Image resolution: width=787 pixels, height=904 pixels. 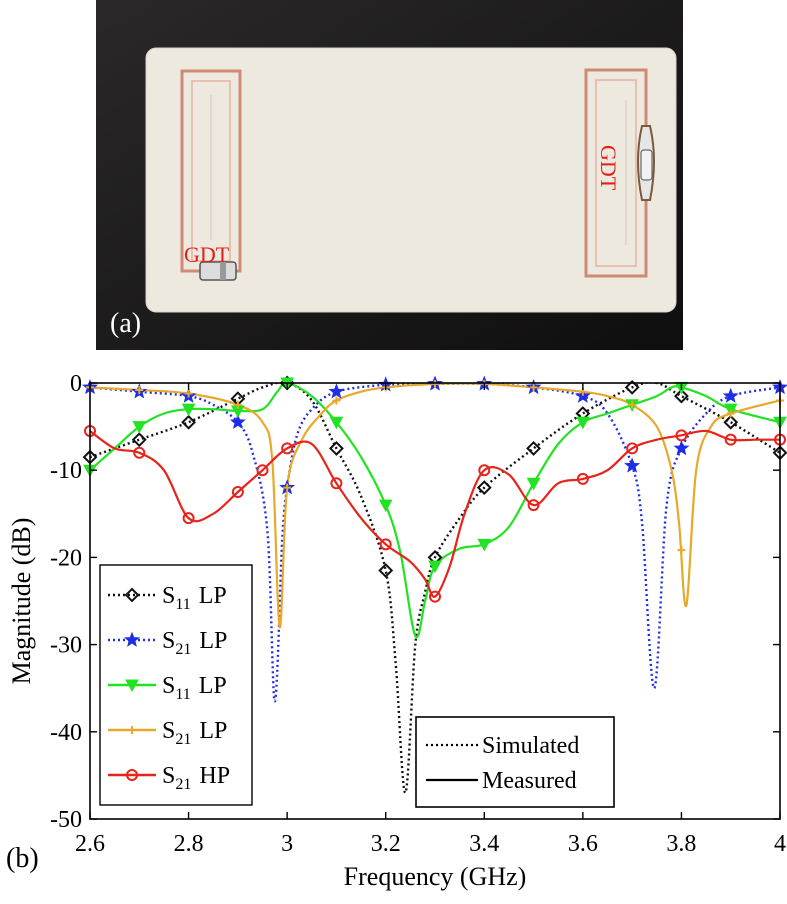 I want to click on x-tick-label-4: 3.4, so click(x=484, y=844).